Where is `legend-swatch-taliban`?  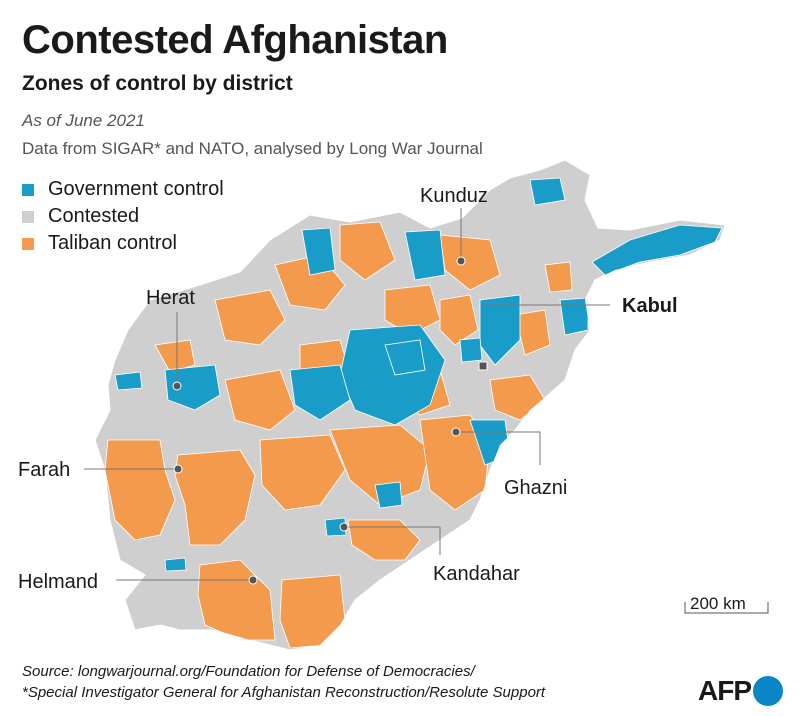 legend-swatch-taliban is located at coordinates (28, 243).